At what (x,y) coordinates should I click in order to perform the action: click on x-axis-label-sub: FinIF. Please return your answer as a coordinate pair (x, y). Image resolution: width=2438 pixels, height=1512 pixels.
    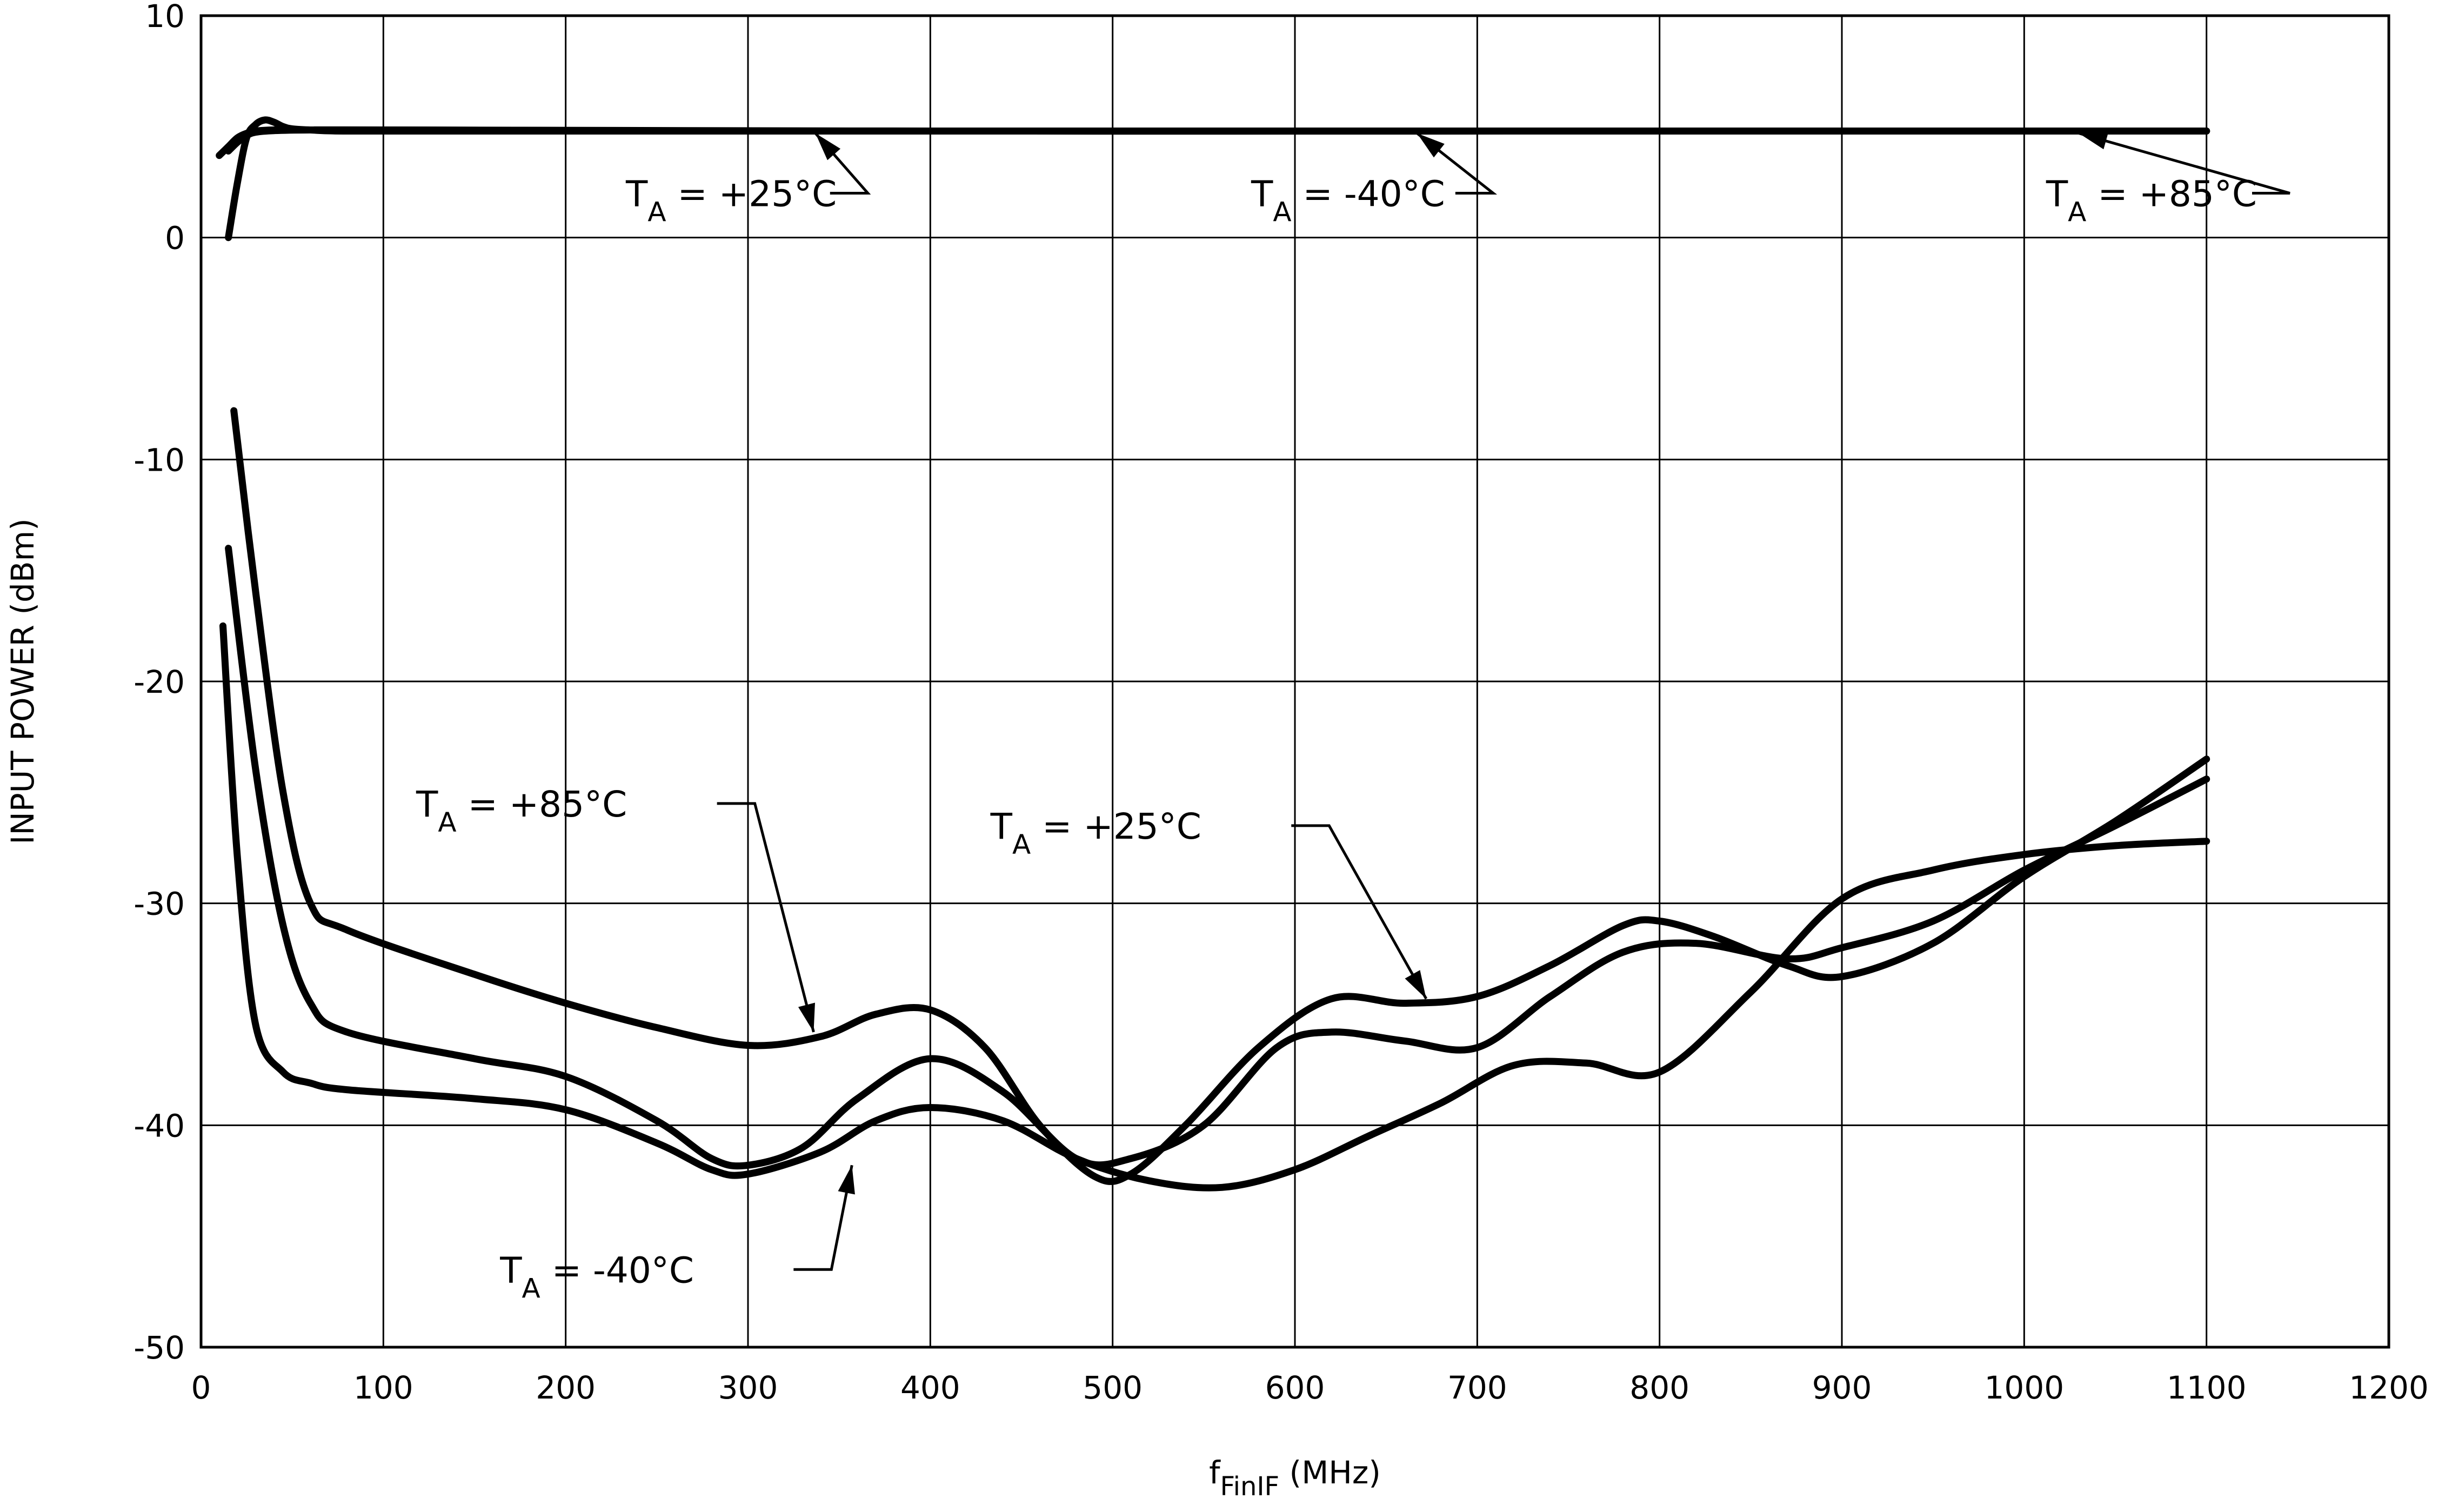
    Looking at the image, I should click on (1249, 1486).